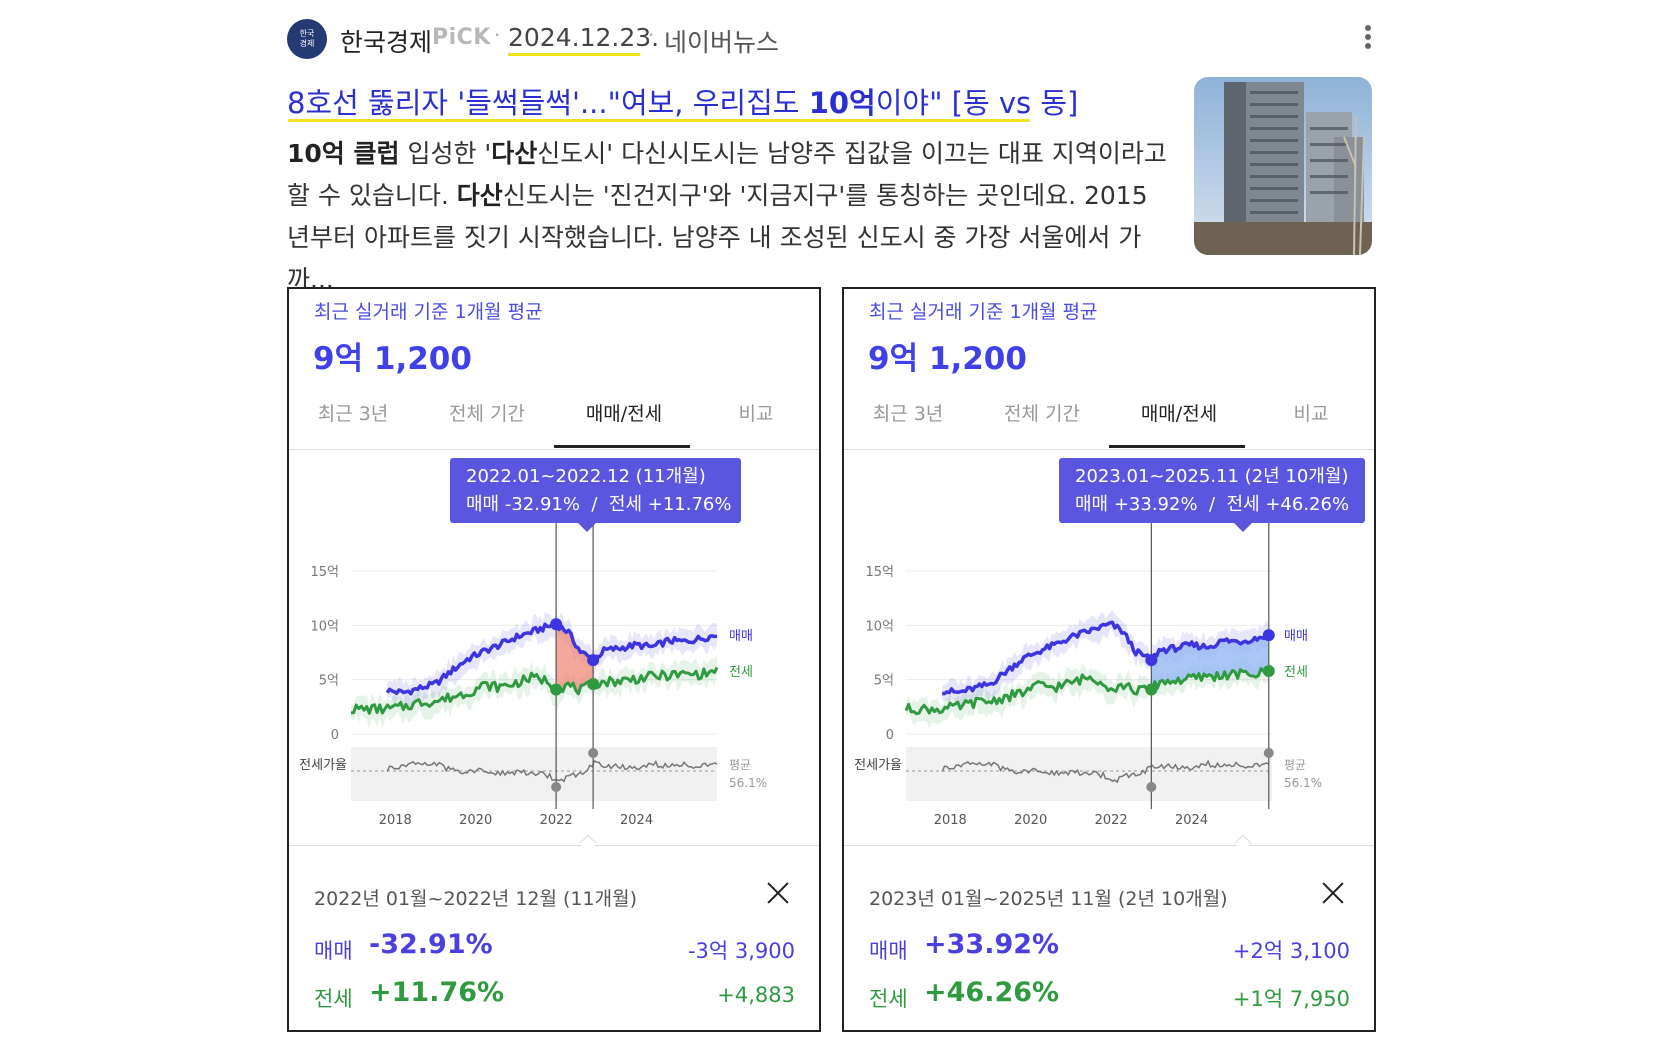 The image size is (1680, 1057). What do you see at coordinates (890, 735) in the screenshot?
I see `y-tick-label: 0` at bounding box center [890, 735].